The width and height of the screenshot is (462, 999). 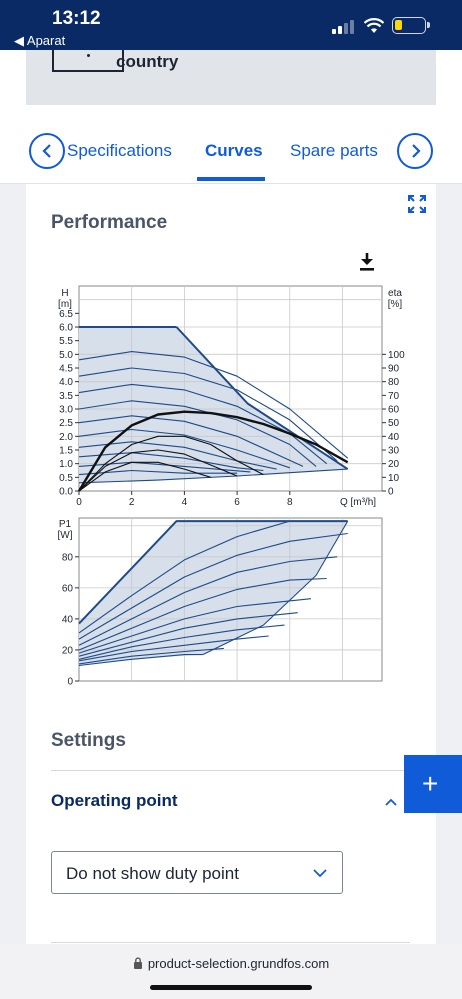 I want to click on head-ytick-label: 0.5, so click(x=66, y=478).